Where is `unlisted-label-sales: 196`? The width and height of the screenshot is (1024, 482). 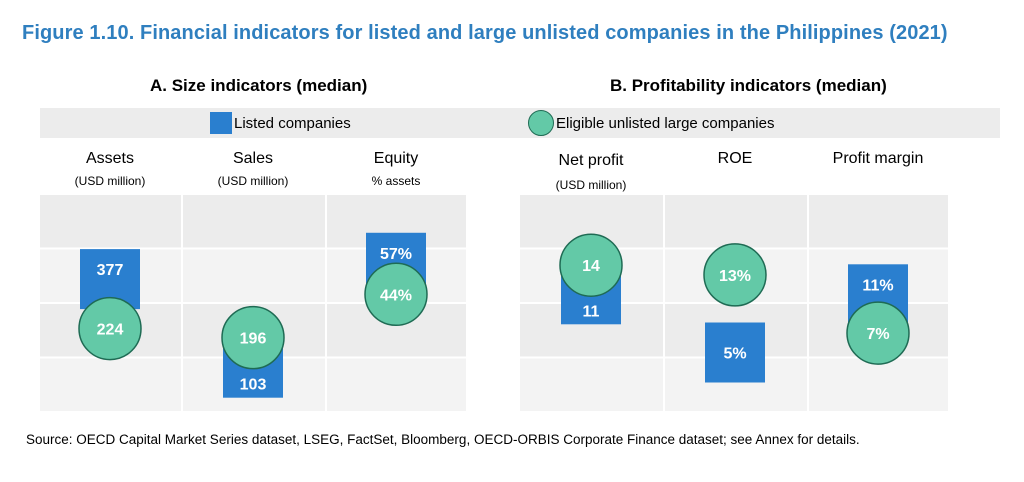 unlisted-label-sales: 196 is located at coordinates (253, 339).